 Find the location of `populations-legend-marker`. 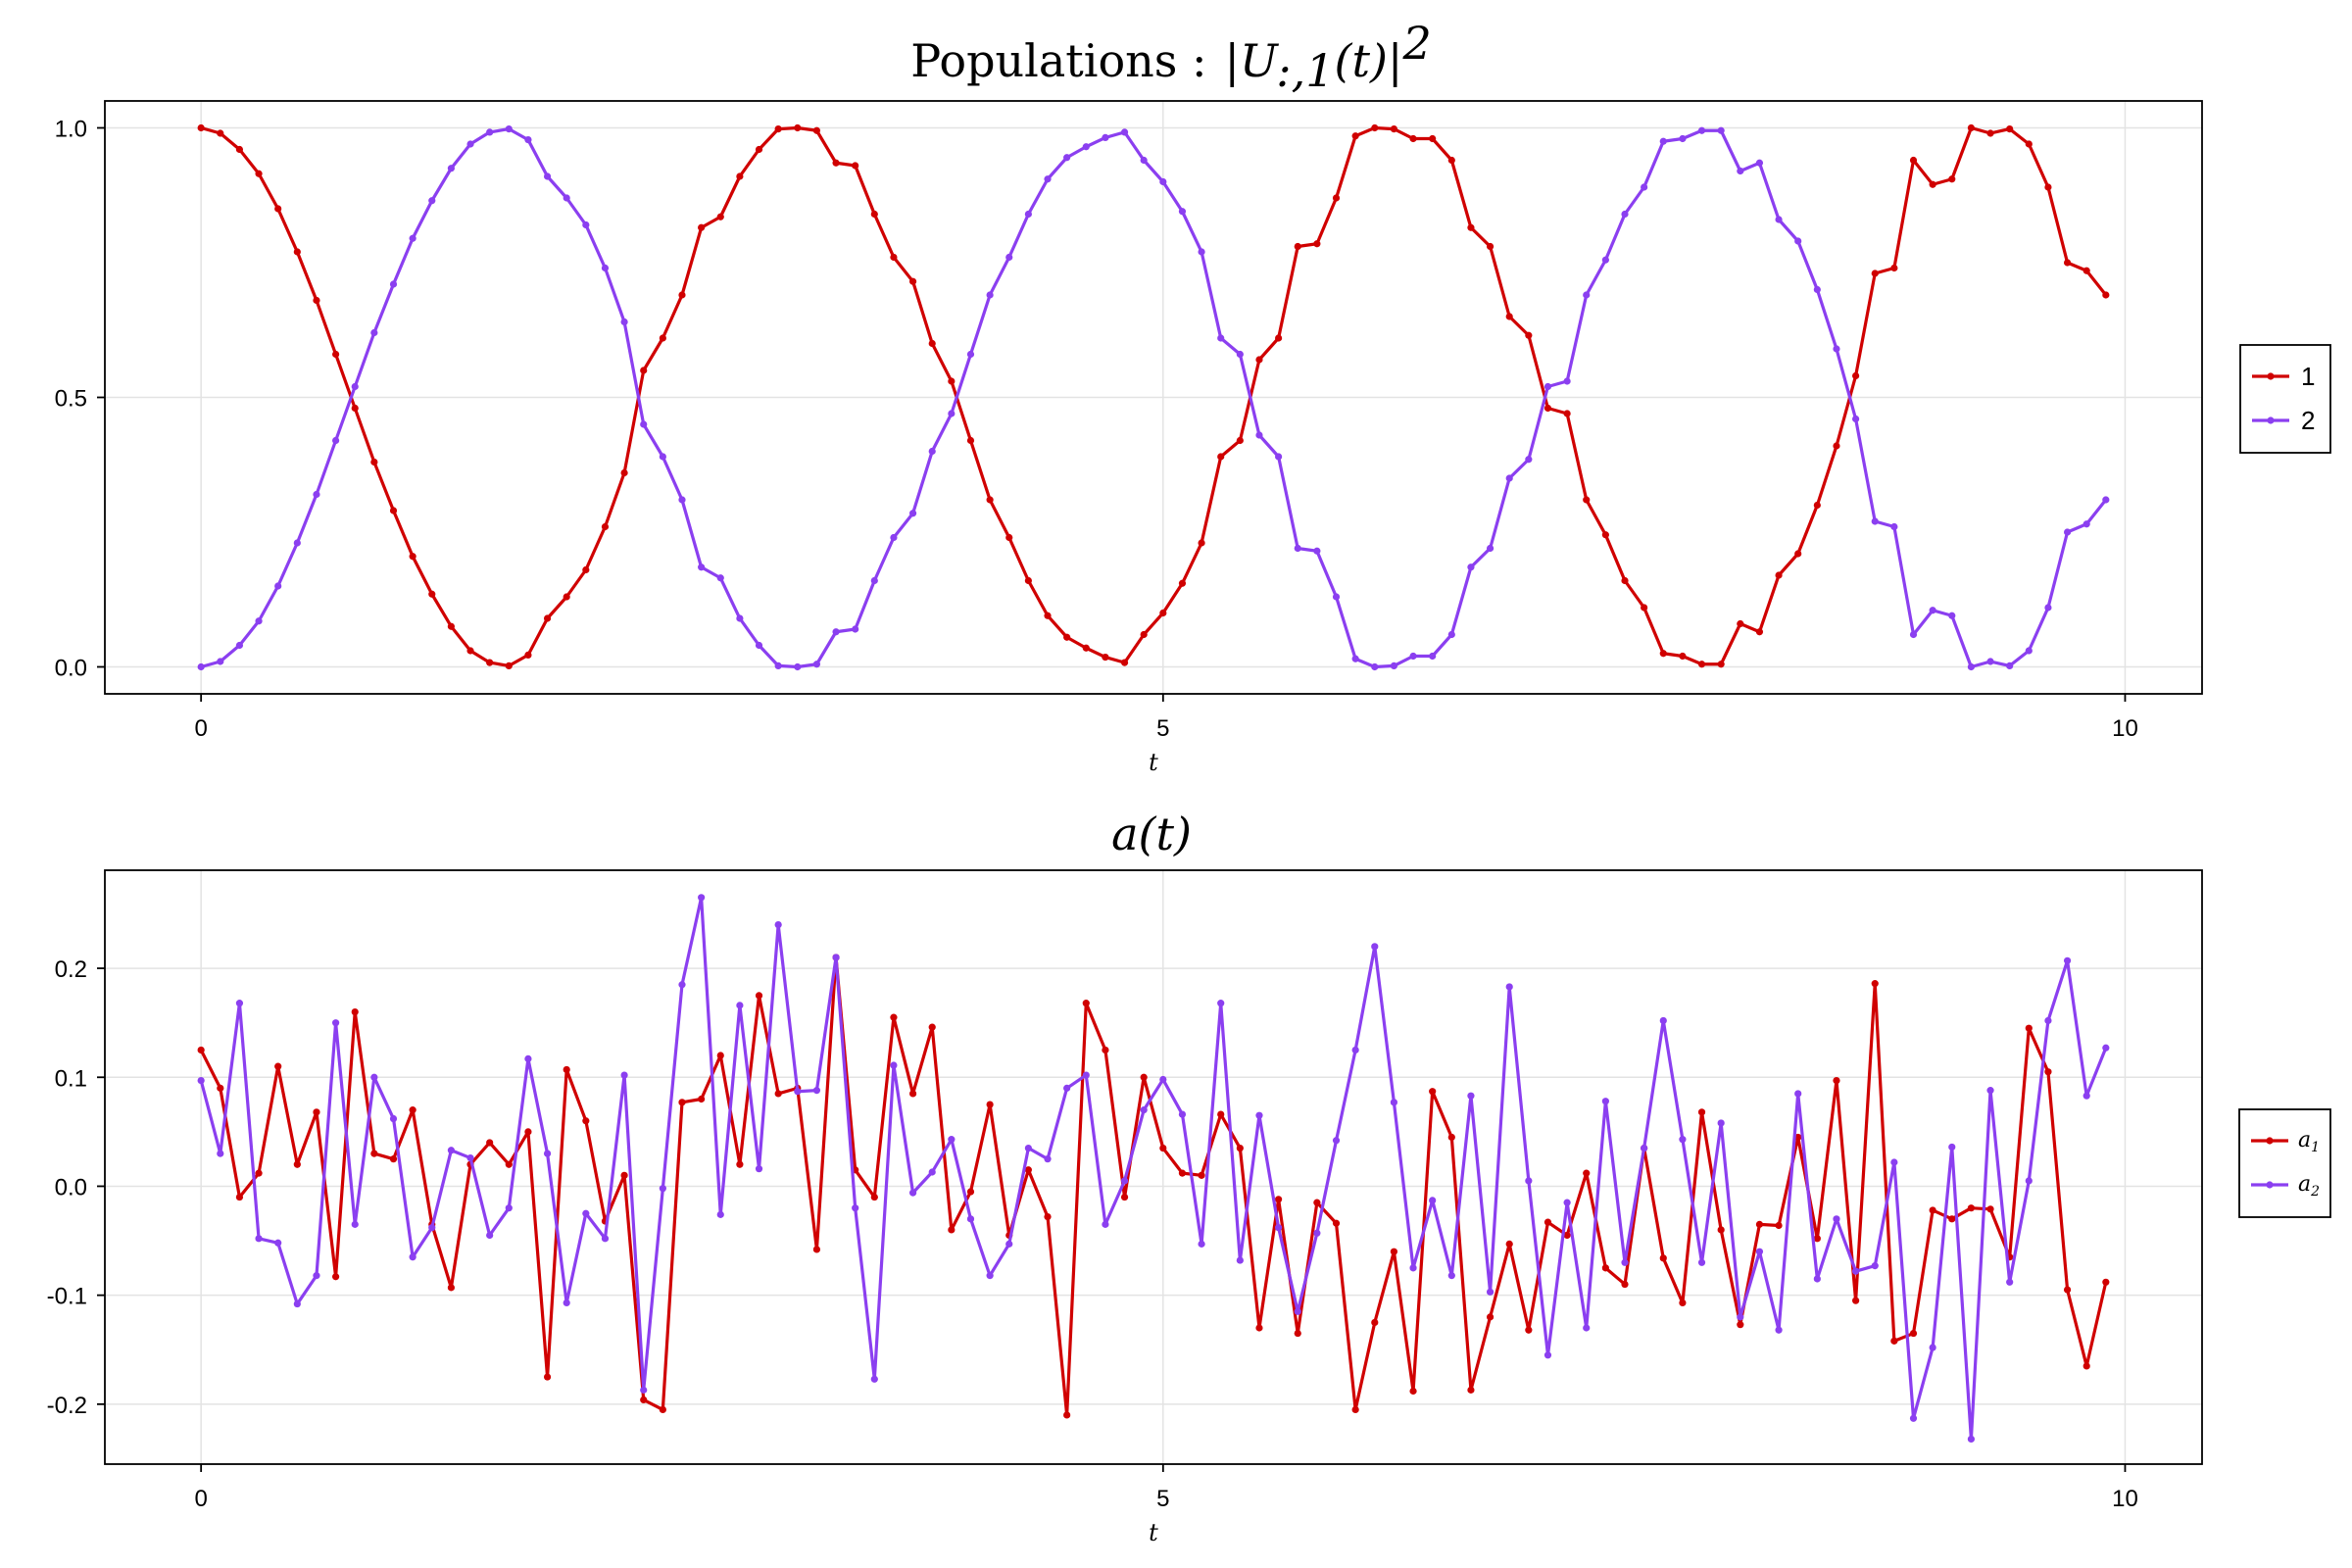

populations-legend-marker is located at coordinates (2271, 376).